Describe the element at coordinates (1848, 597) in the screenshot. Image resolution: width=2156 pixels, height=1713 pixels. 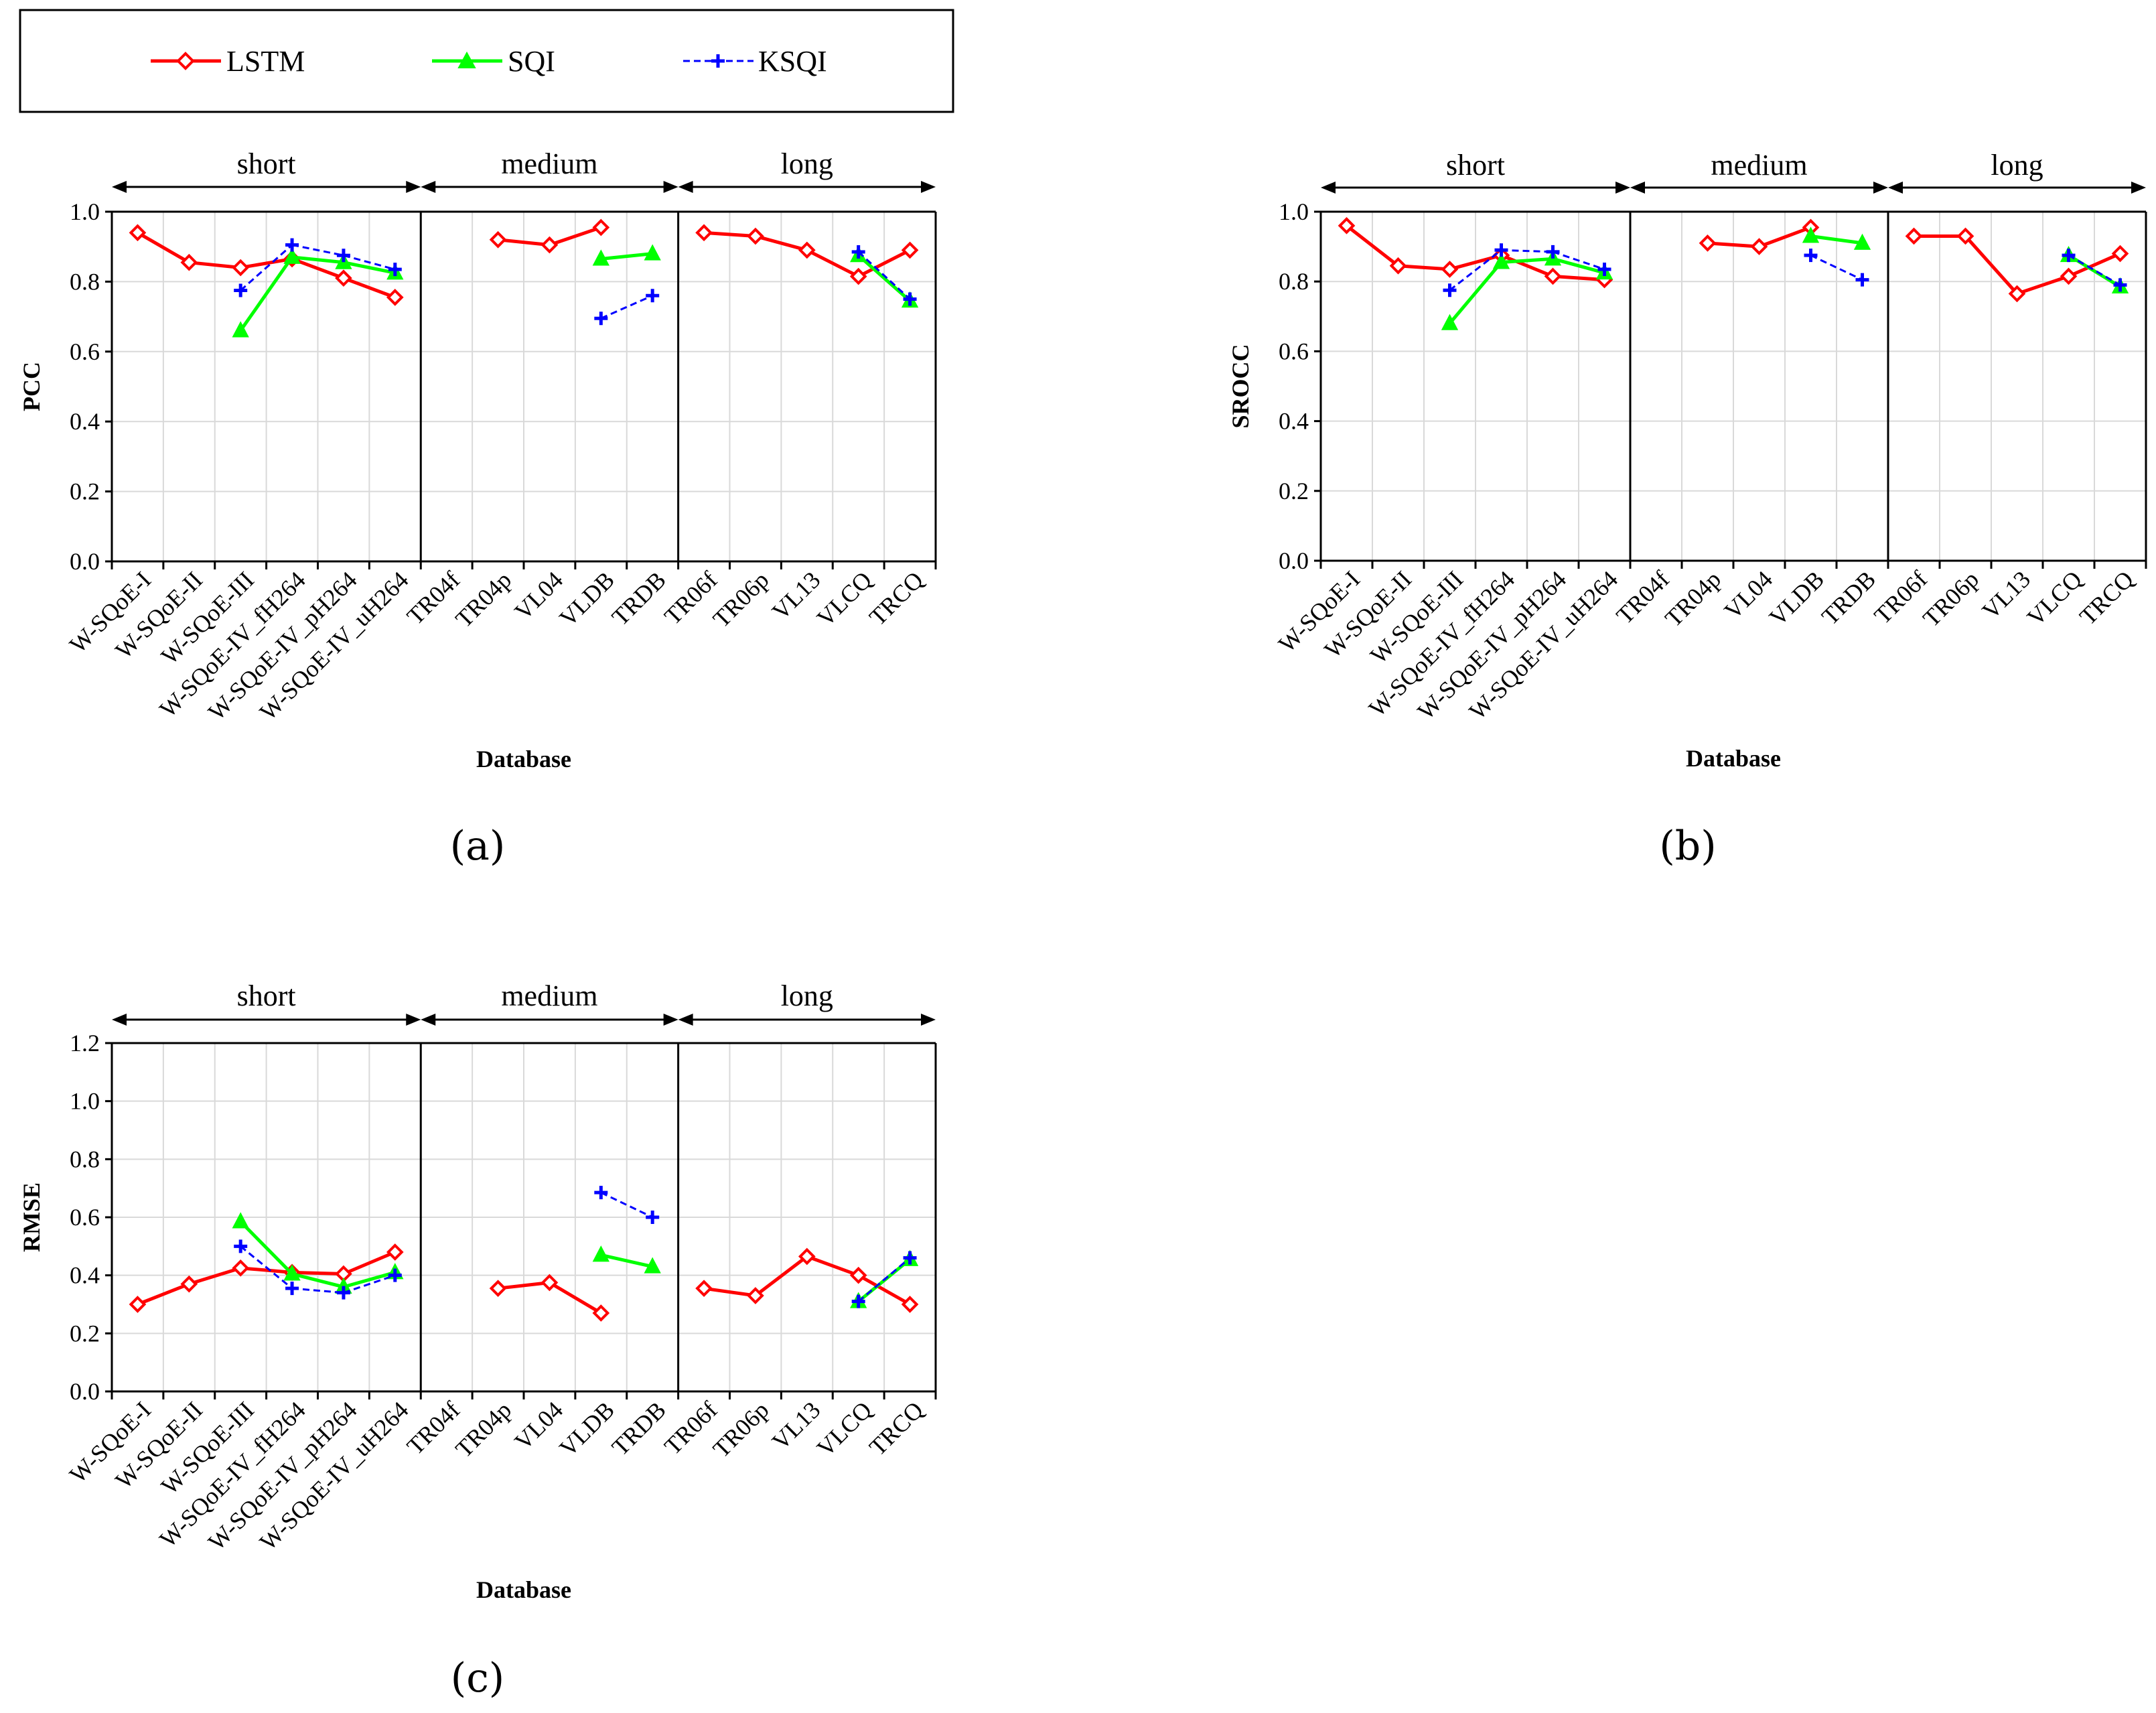
I see `x-category-label-trdb: TRDB` at that location.